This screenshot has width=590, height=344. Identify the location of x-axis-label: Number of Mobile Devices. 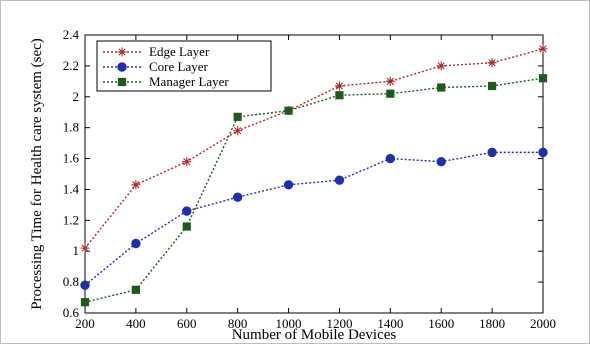
(314, 335).